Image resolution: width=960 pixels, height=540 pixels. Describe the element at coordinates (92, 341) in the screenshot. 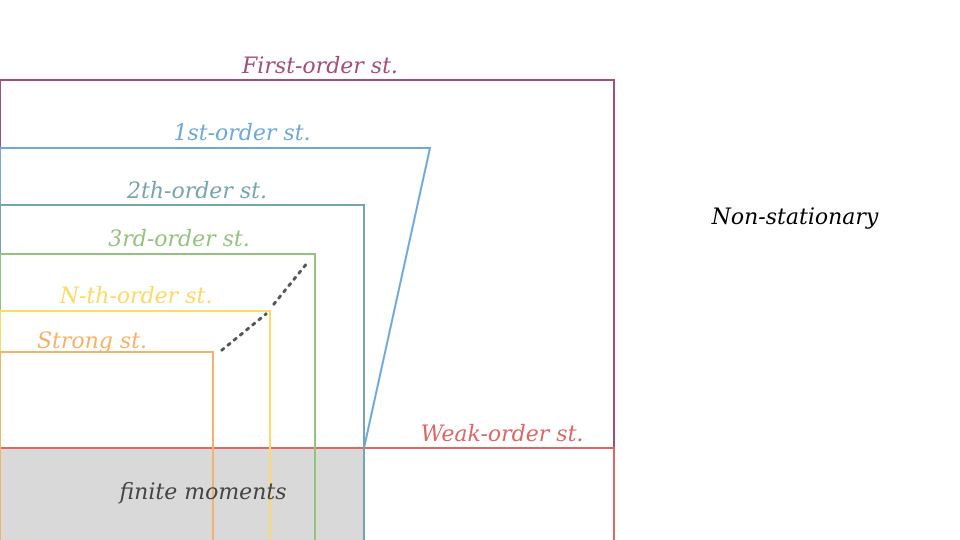

I see `strong-label: Strong st.` at that location.